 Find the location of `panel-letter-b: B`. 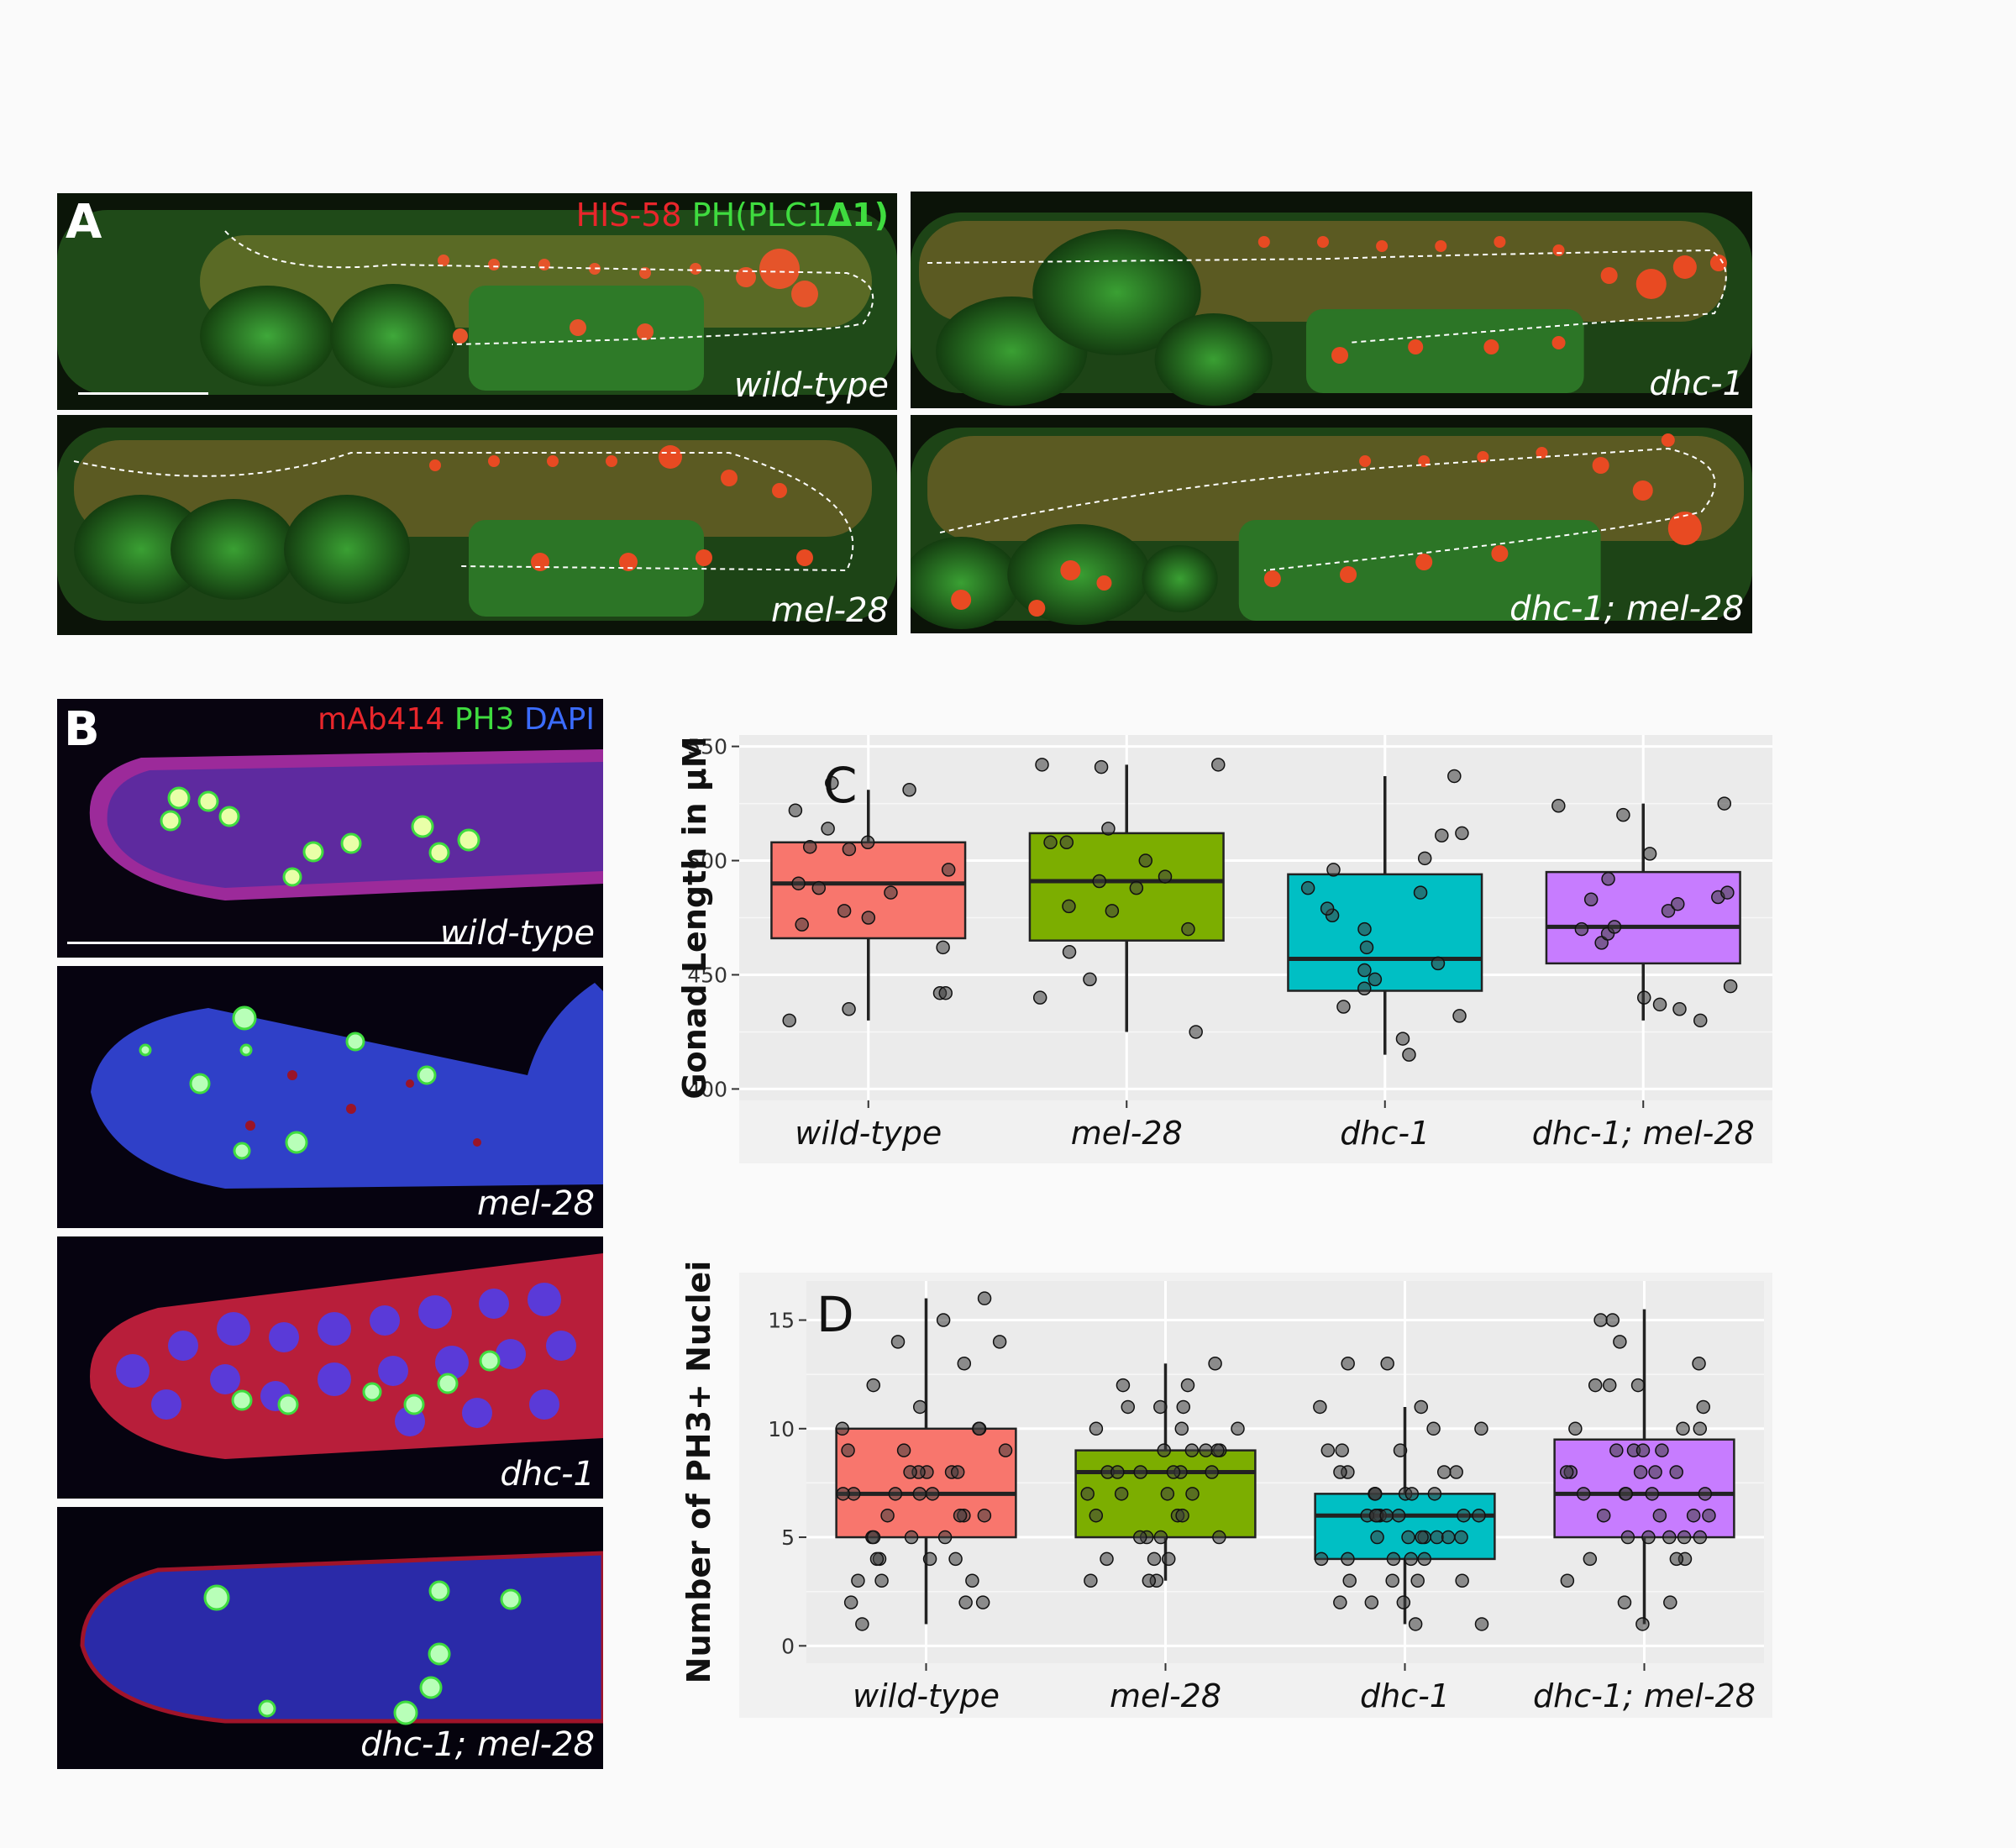

panel-letter-b: B is located at coordinates (82, 729).